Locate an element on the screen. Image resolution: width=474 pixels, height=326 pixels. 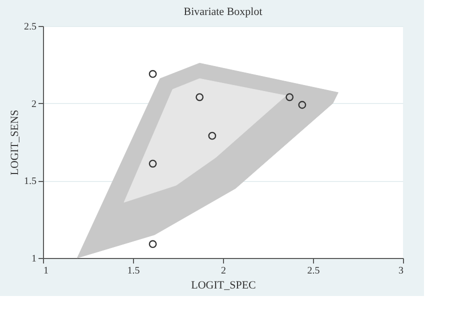
chart-title: Bivariate Boxplot is located at coordinates (223, 12).